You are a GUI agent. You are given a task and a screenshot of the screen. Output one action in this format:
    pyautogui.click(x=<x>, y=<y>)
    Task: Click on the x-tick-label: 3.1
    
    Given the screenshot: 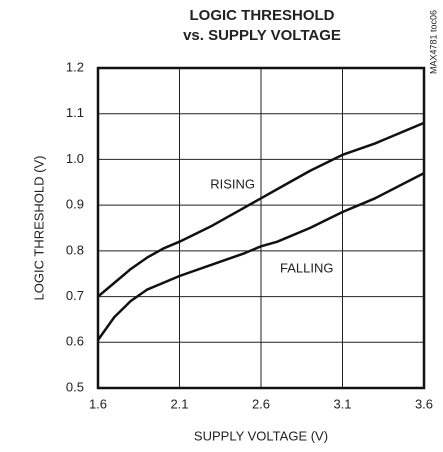 What is the action you would take?
    pyautogui.click(x=342, y=403)
    